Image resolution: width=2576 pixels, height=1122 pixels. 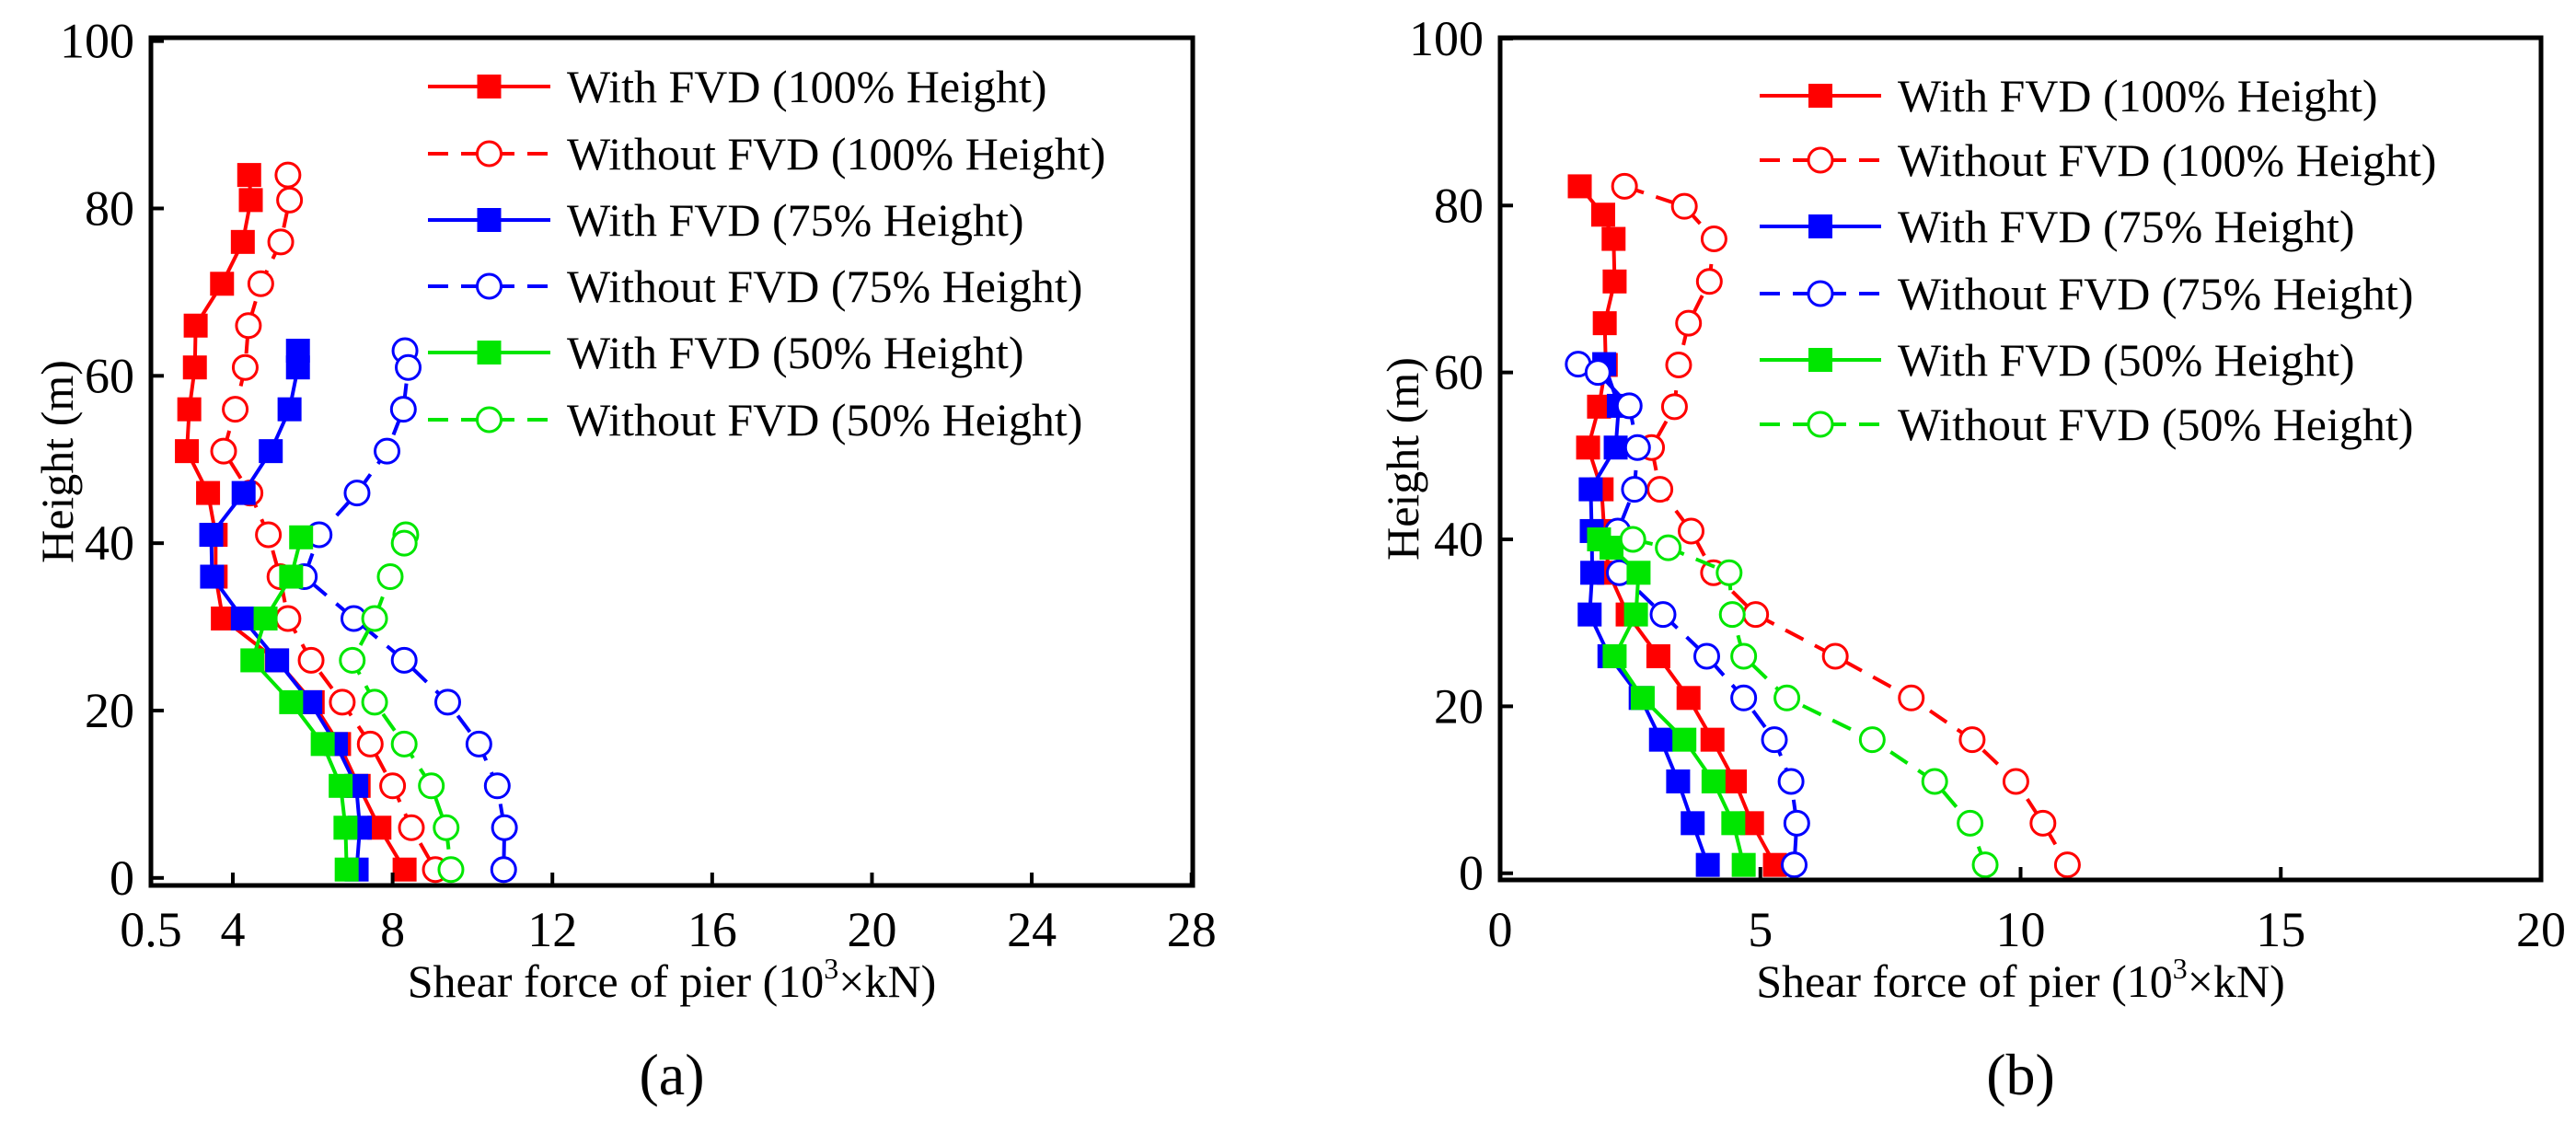 I want to click on x-axis-label: Shear force of pier (103×kN), so click(x=673, y=979).